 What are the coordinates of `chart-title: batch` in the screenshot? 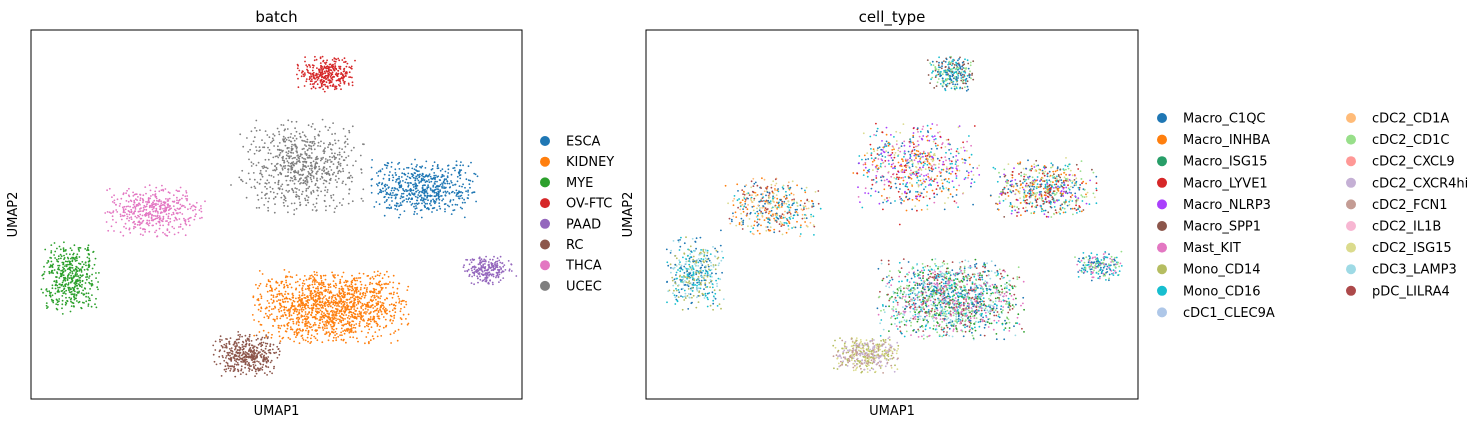 It's located at (276, 17).